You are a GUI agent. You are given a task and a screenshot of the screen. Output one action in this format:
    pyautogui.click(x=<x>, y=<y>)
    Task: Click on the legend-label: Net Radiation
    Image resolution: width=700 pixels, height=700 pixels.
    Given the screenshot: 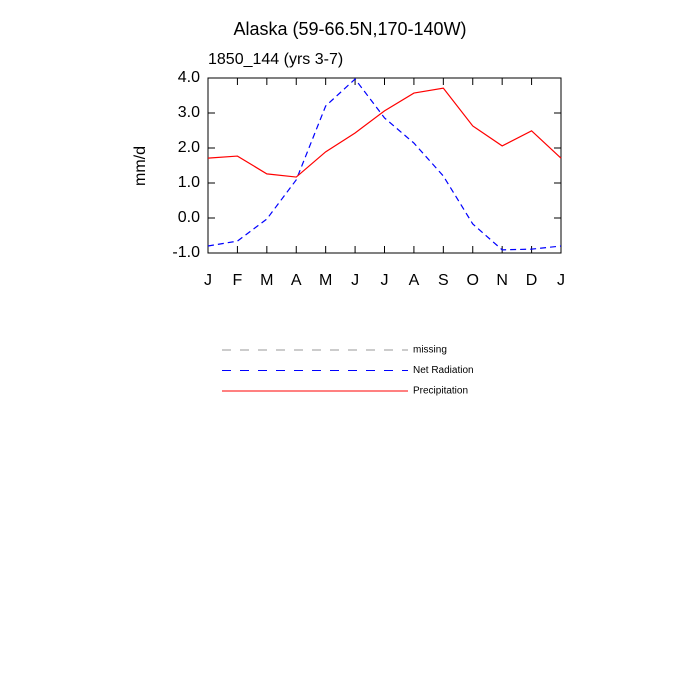 What is the action you would take?
    pyautogui.click(x=443, y=370)
    